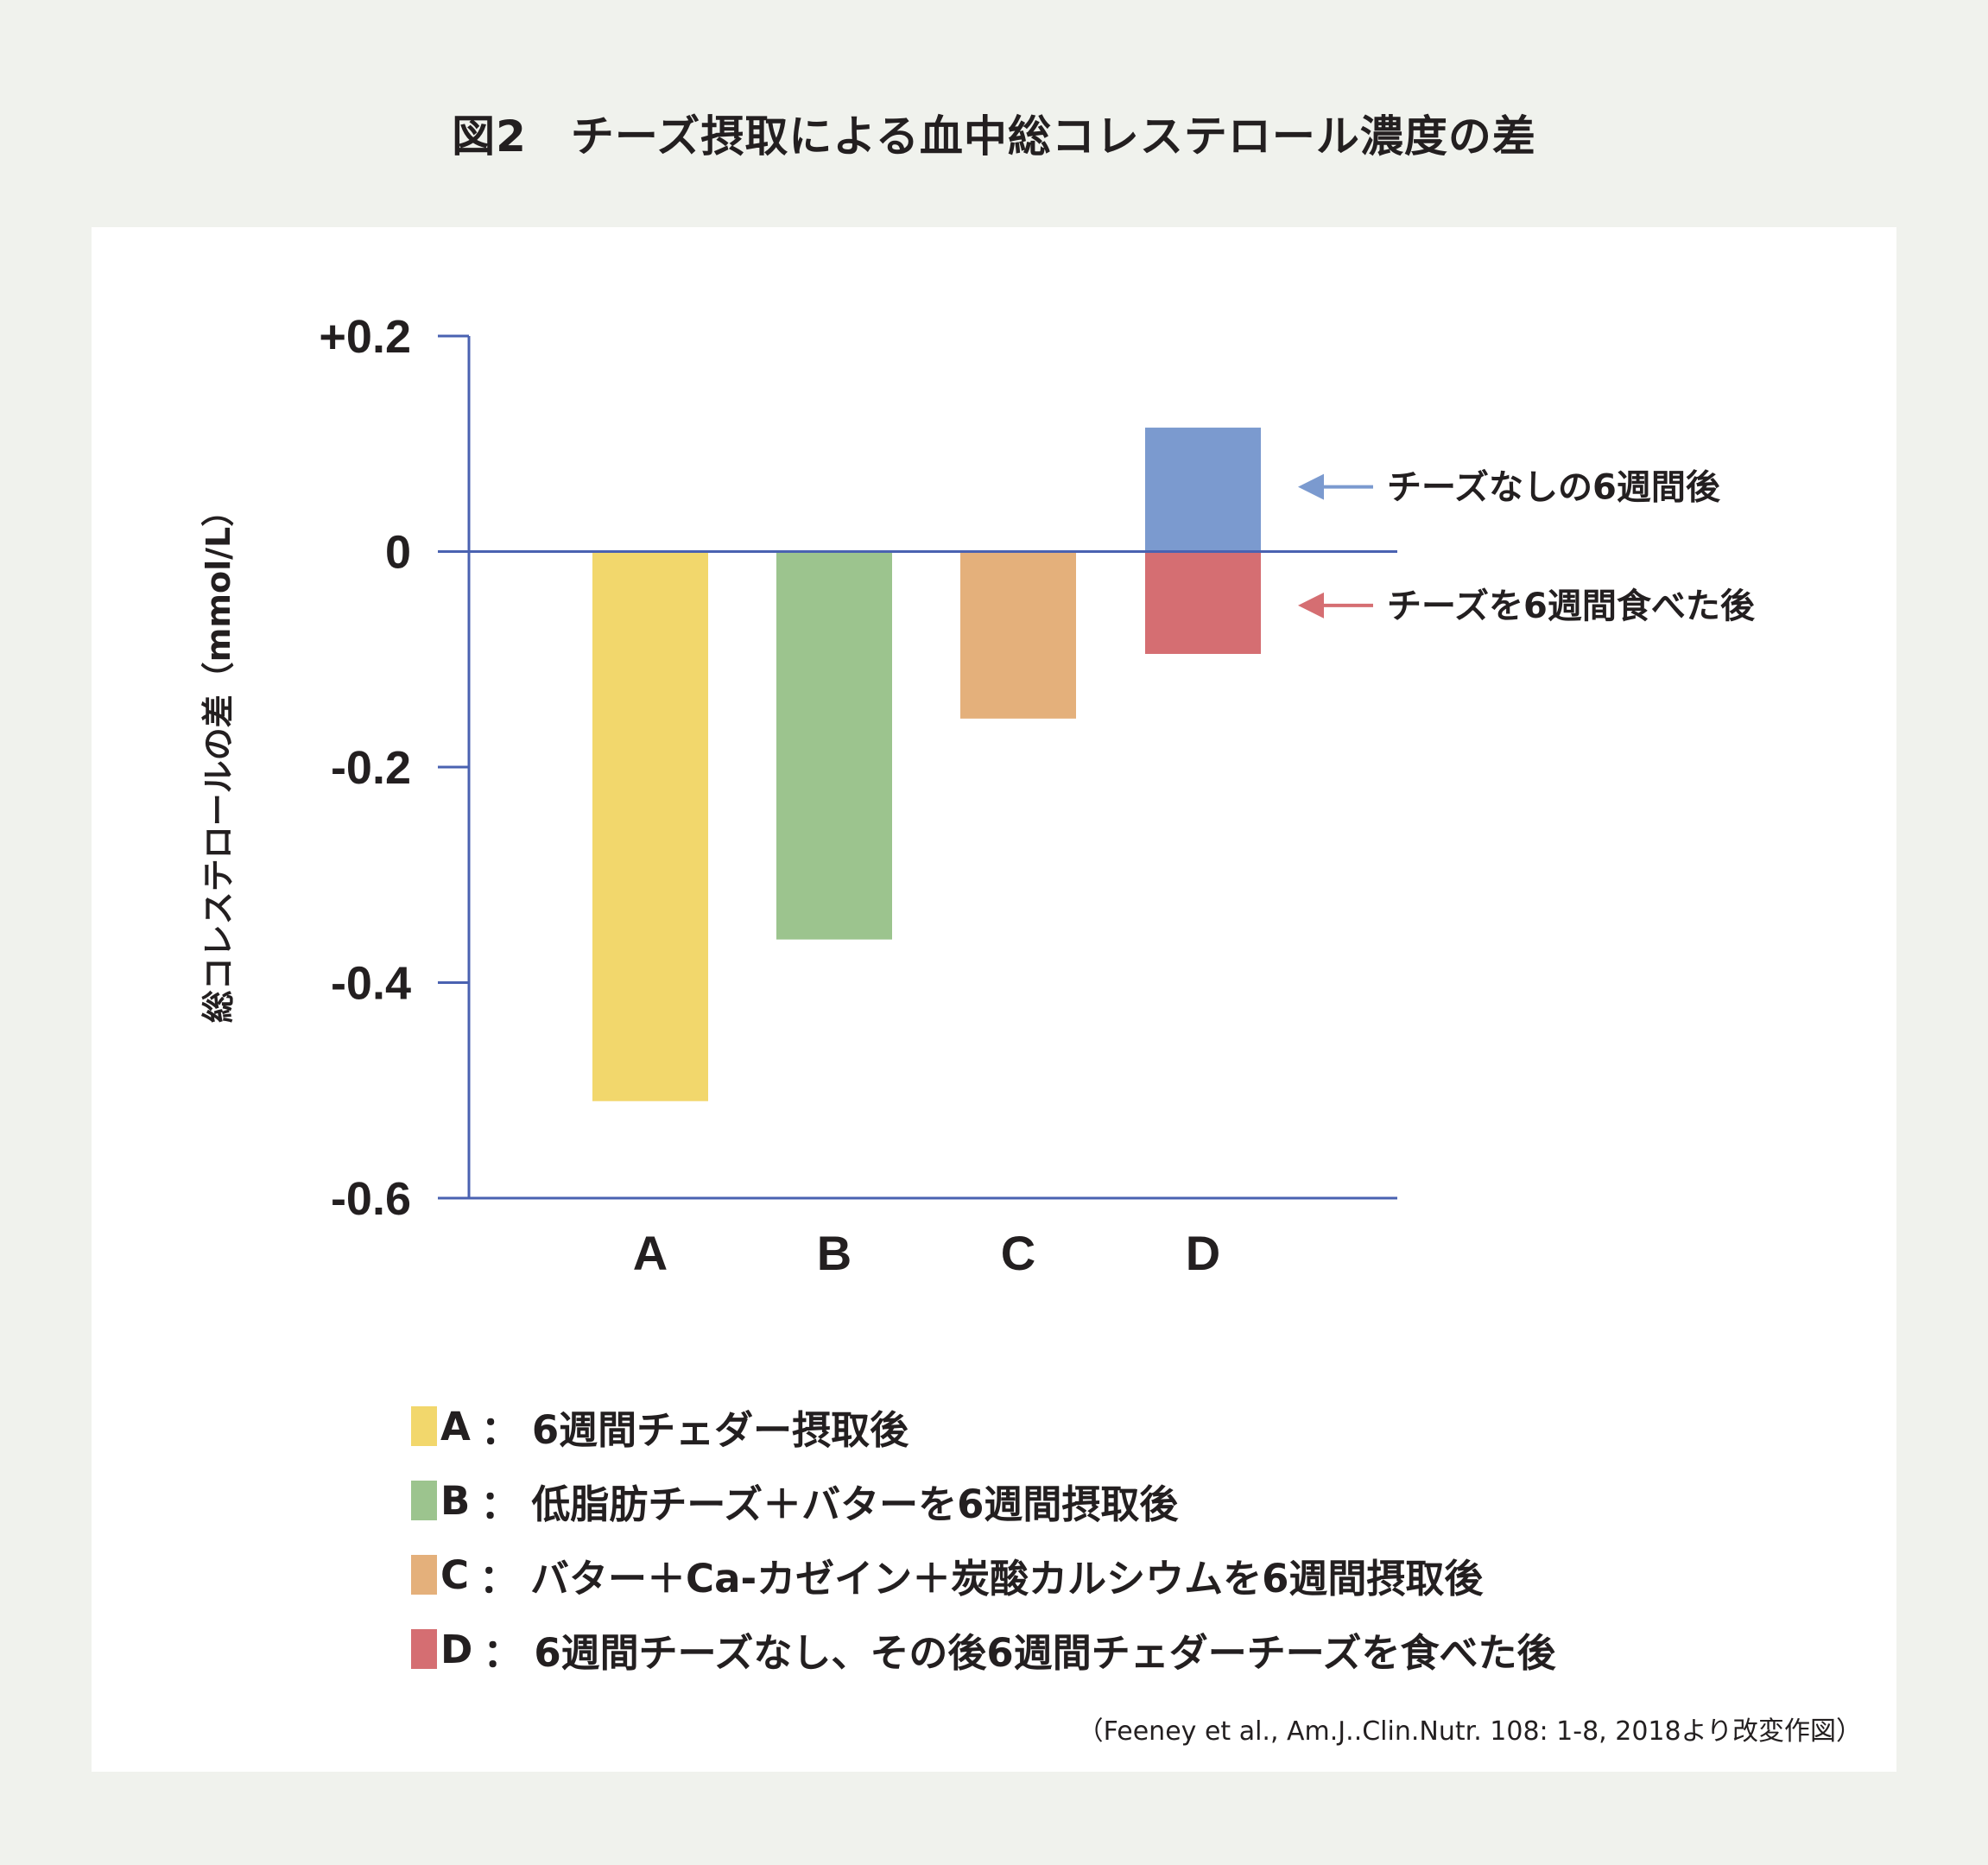  I want to click on legend-swatch-d, so click(424, 1649).